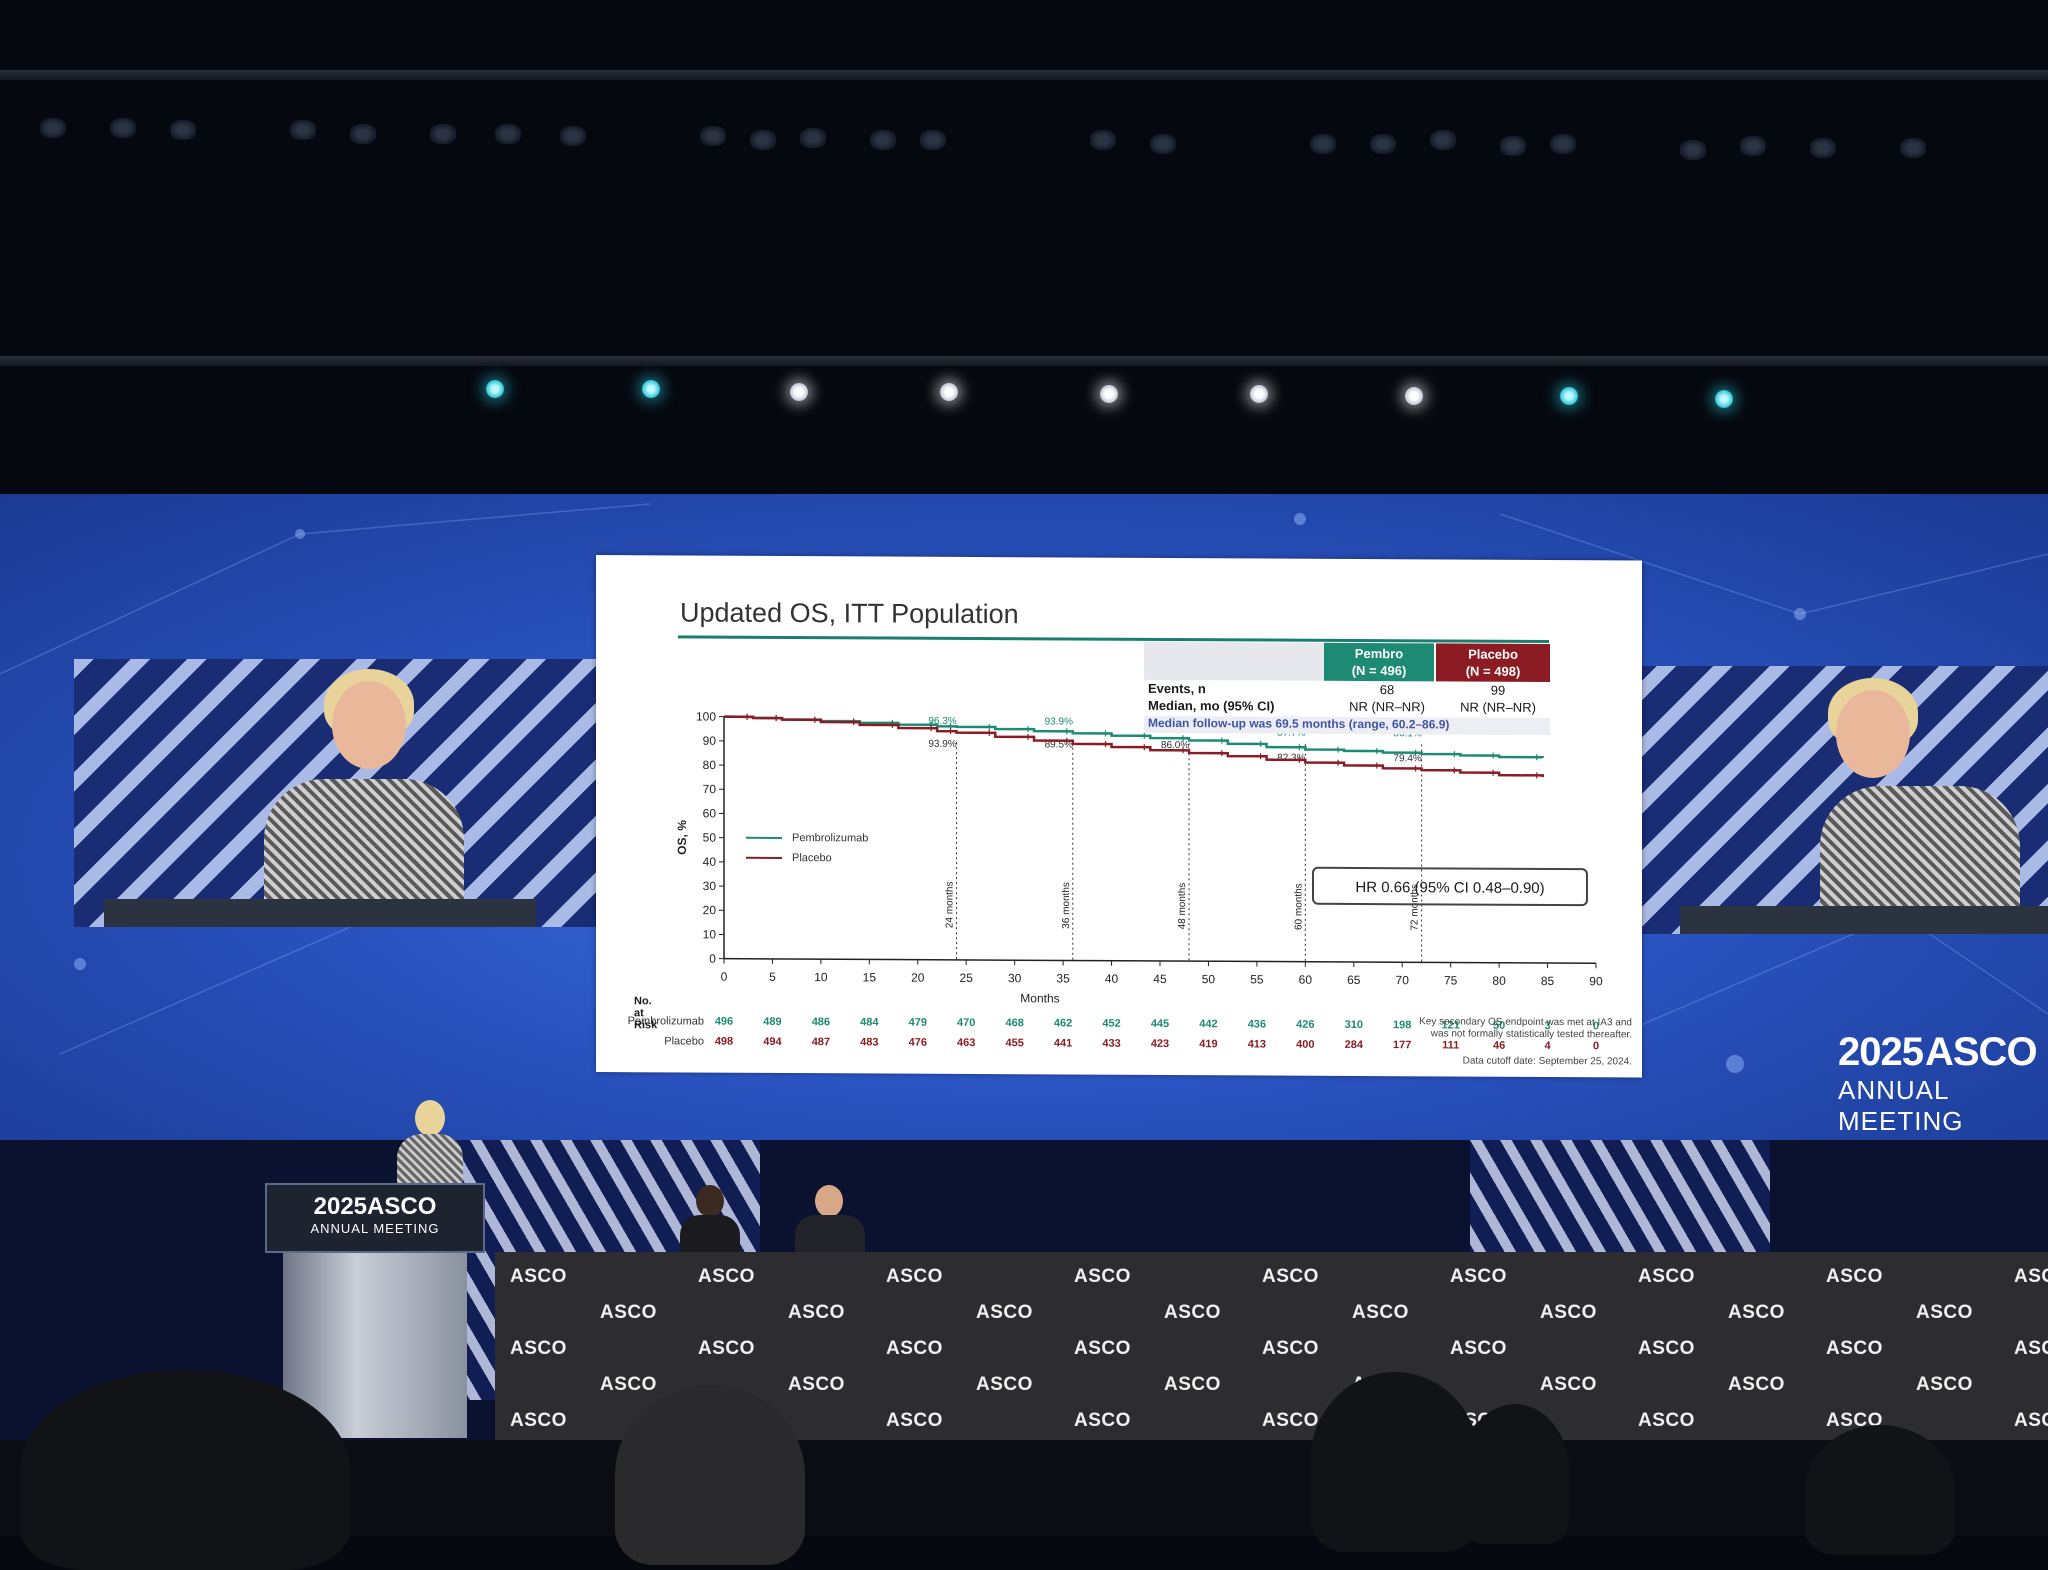 The width and height of the screenshot is (2048, 1570). What do you see at coordinates (375, 1218) in the screenshot?
I see `lectern-logo: 2025ASCO ANNUAL MEETING` at bounding box center [375, 1218].